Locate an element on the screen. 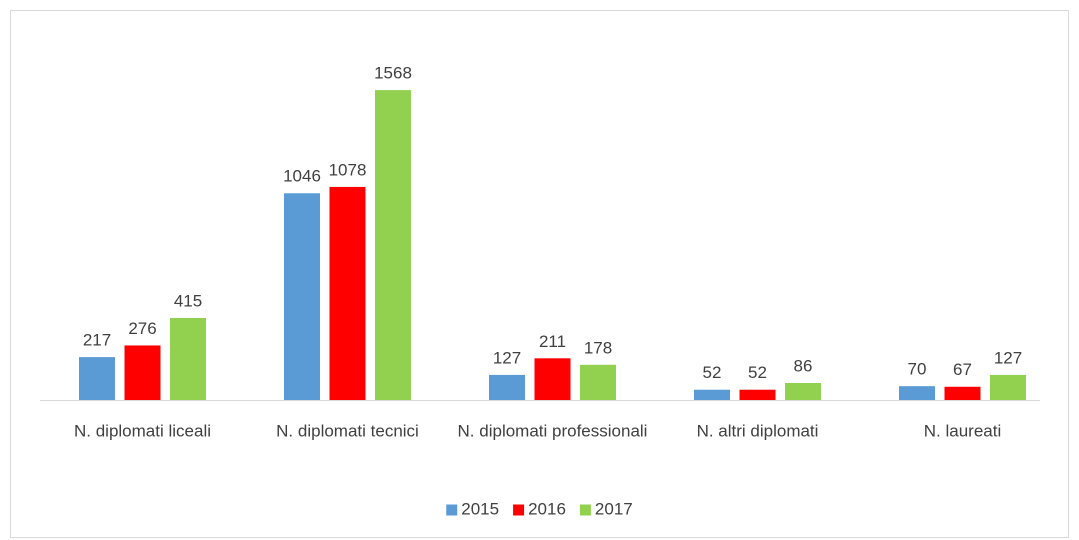 The height and width of the screenshot is (540, 1079). value-label: 1078 is located at coordinates (348, 169).